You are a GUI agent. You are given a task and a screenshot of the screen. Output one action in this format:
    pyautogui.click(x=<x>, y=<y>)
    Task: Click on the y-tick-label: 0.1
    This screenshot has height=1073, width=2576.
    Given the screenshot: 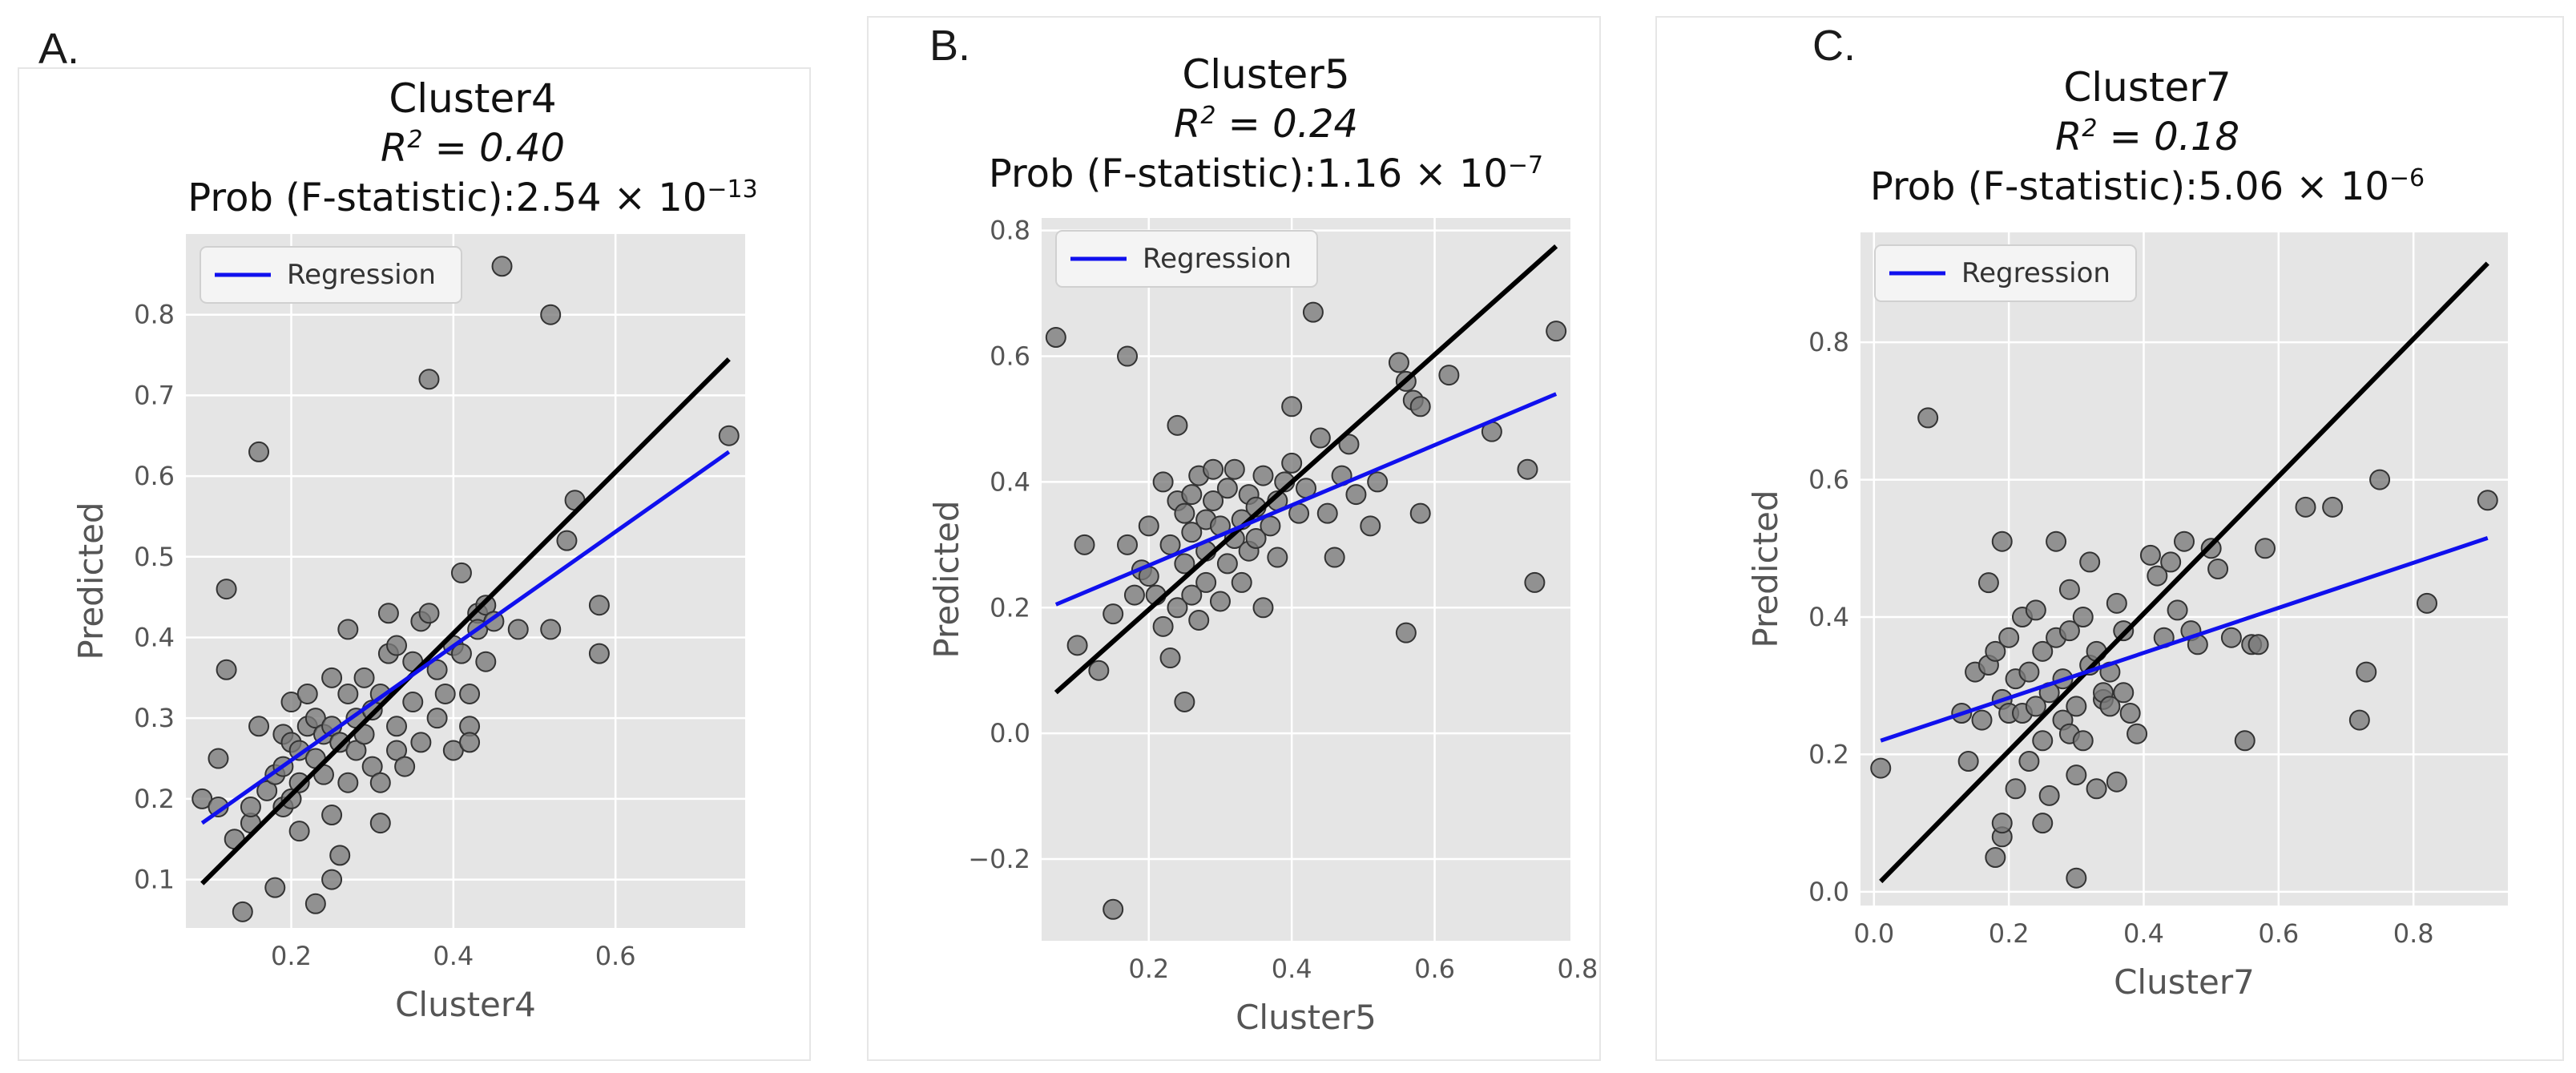 What is the action you would take?
    pyautogui.click(x=154, y=880)
    